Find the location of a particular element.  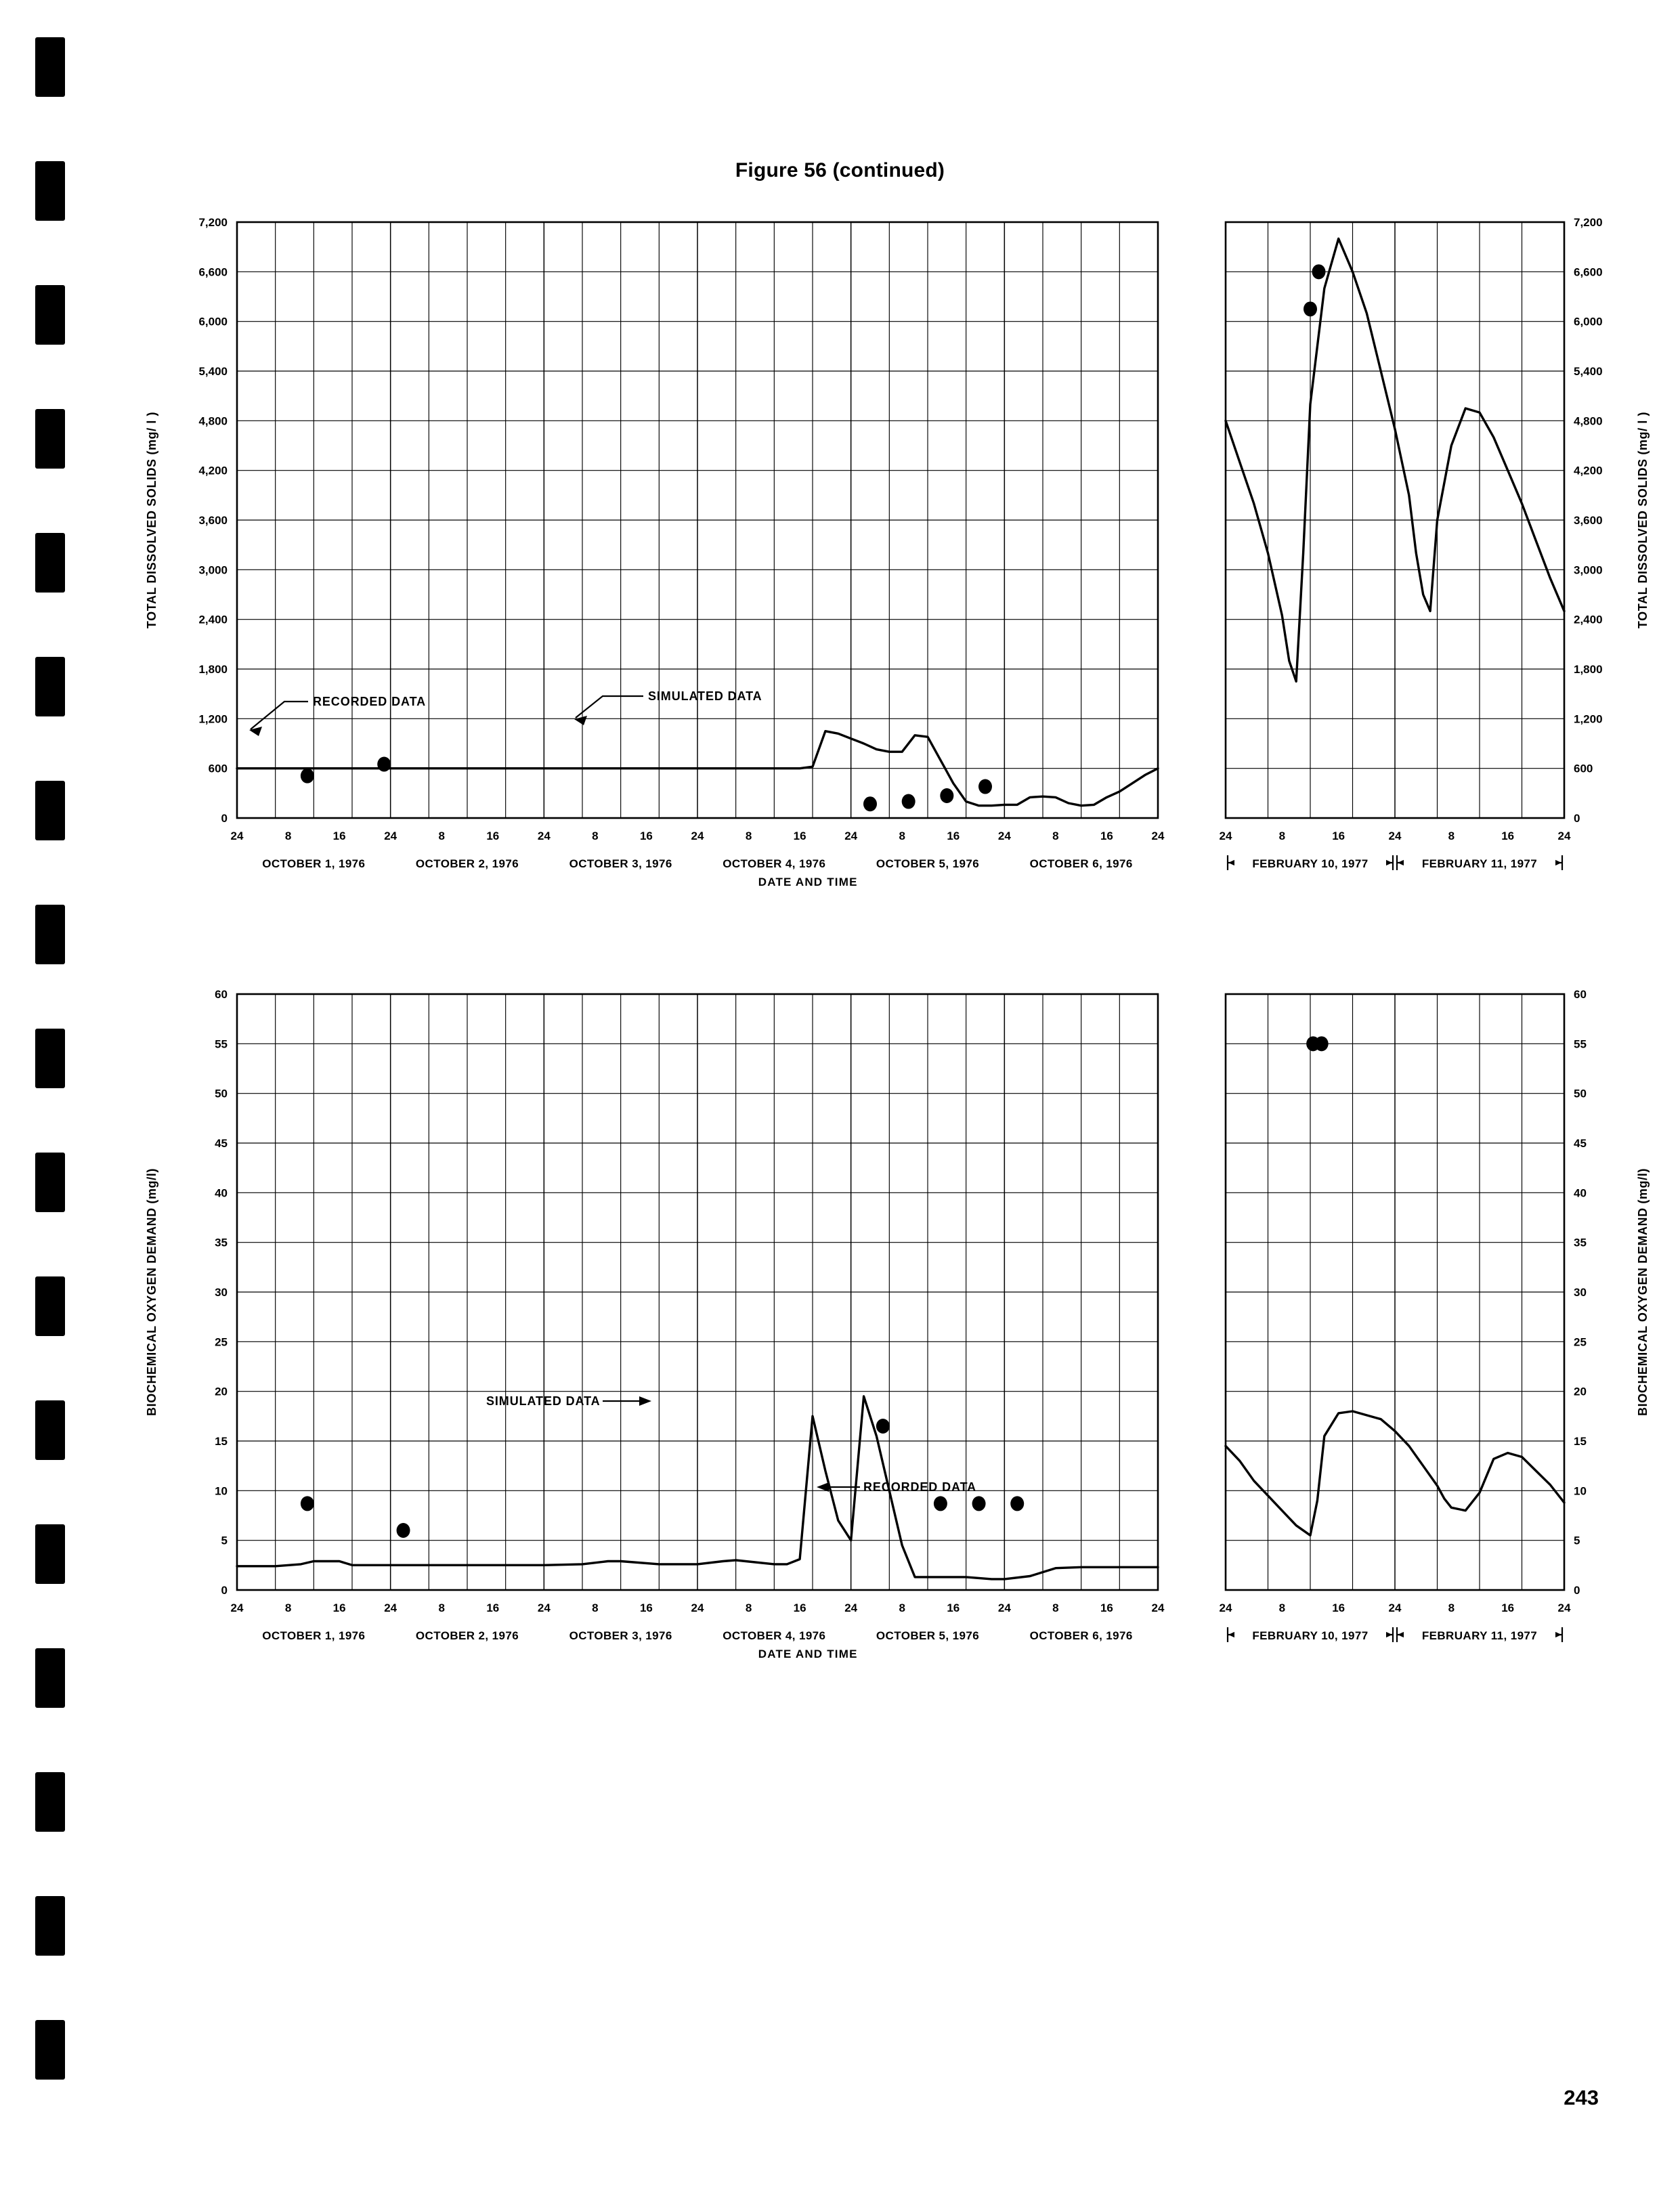

y-tick-label: 35 is located at coordinates (221, 1243).